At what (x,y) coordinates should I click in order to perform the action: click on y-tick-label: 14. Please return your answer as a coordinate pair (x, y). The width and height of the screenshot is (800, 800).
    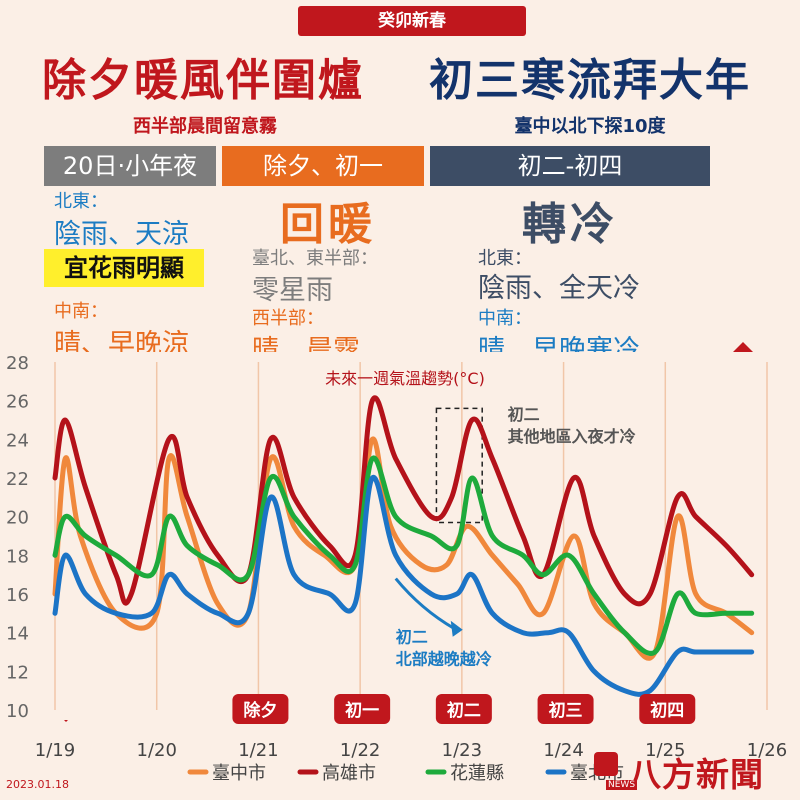
    Looking at the image, I should click on (17, 634).